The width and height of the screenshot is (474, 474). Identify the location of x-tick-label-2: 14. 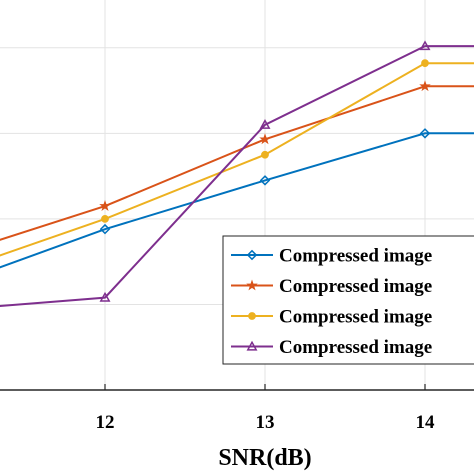
(426, 422).